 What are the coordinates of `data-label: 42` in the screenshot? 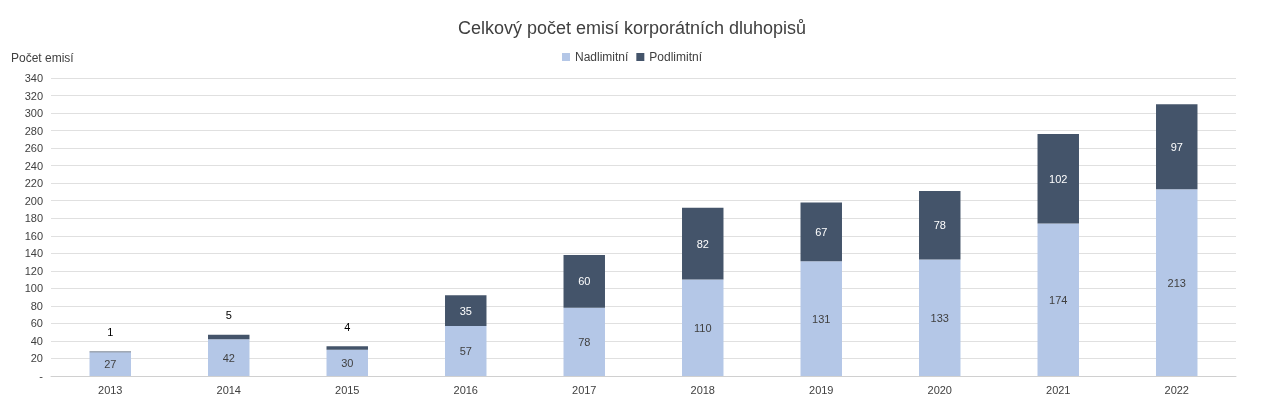 It's located at (228, 357).